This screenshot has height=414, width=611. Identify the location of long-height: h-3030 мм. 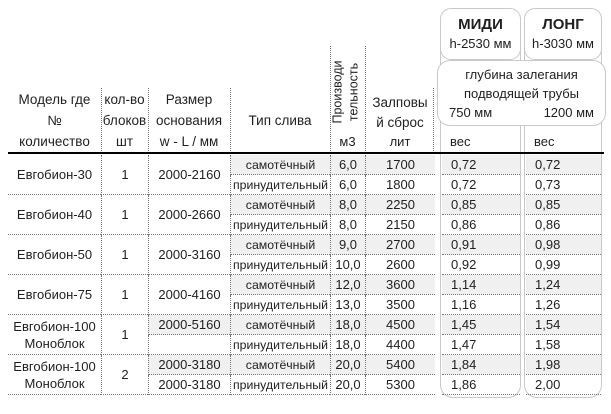
(563, 43).